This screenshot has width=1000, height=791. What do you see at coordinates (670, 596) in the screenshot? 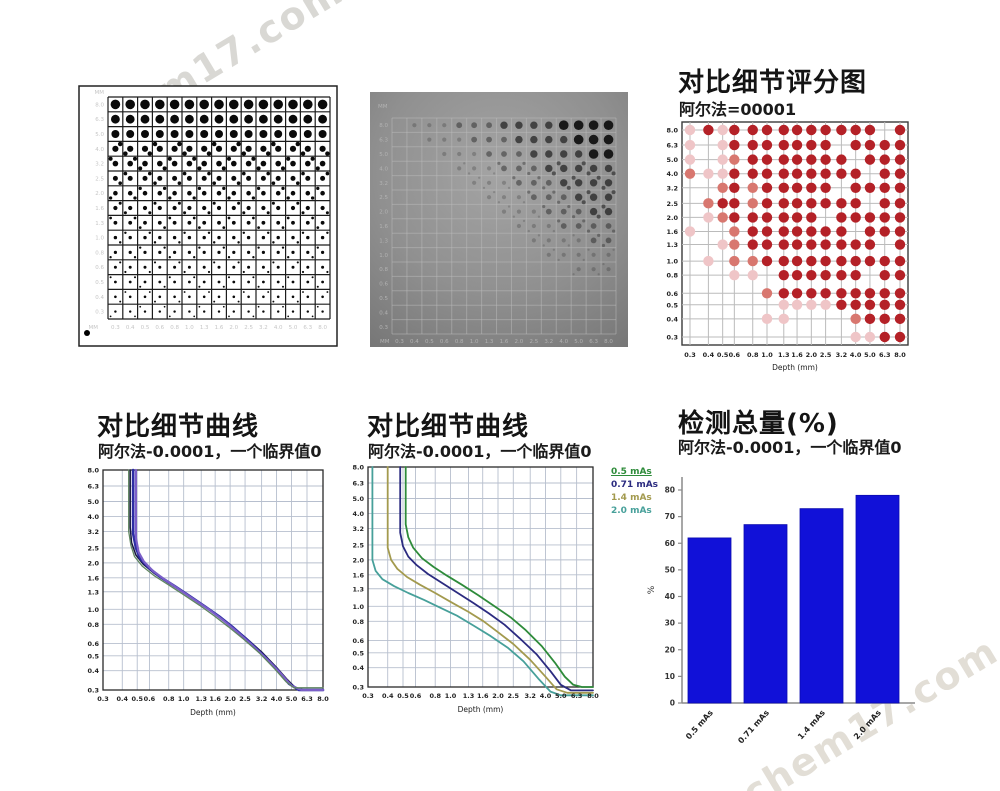
I see `svg-text: 40` at bounding box center [670, 596].